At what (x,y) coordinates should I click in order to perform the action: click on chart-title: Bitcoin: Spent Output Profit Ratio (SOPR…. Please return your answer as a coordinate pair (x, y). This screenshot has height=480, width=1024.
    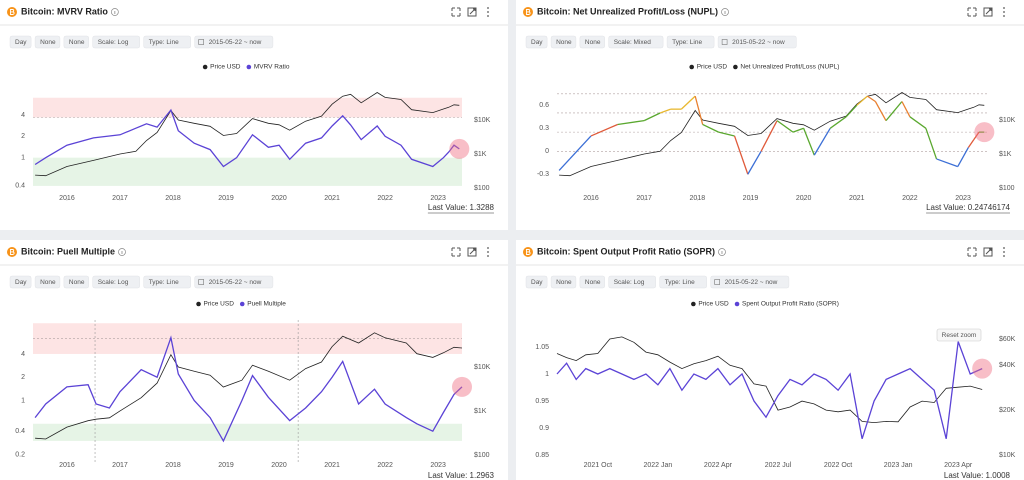
    Looking at the image, I should click on (626, 251).